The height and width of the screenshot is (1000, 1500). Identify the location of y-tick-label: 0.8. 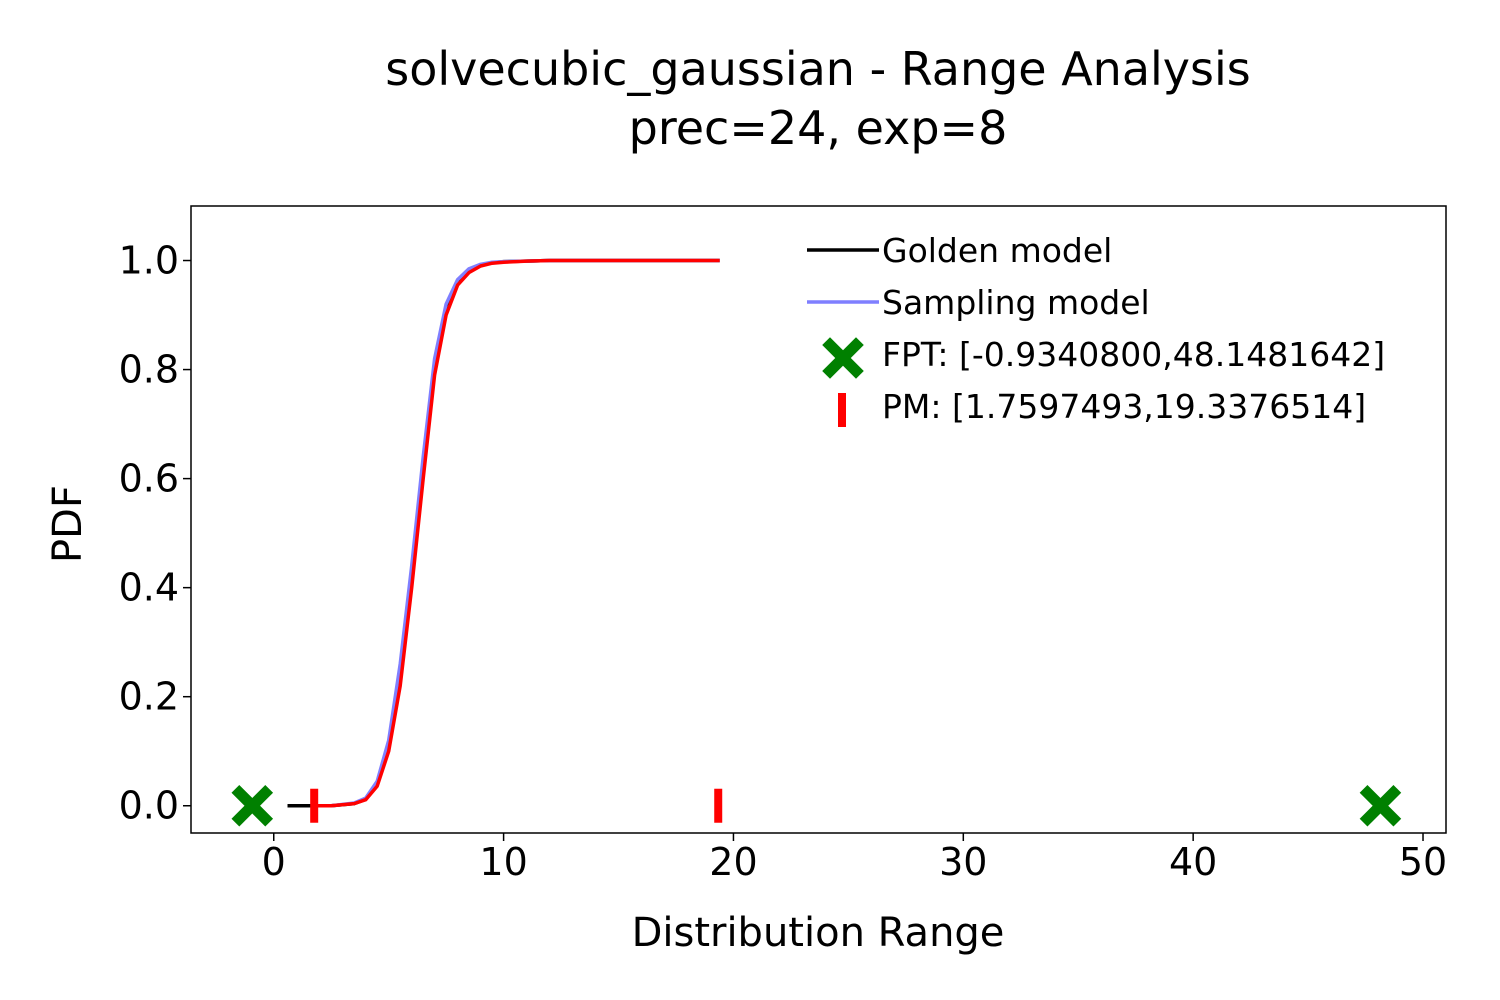
(149, 370).